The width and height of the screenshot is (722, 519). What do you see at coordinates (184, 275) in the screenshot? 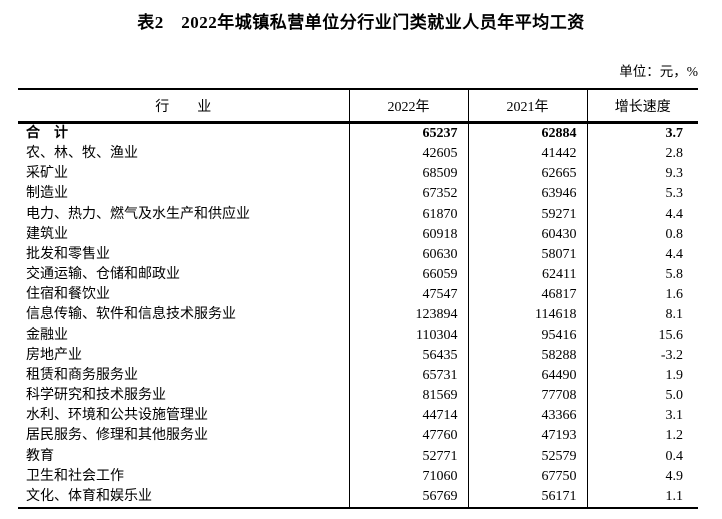
I see `industry-name-cell: 交通运输、仓储和邮政业` at bounding box center [184, 275].